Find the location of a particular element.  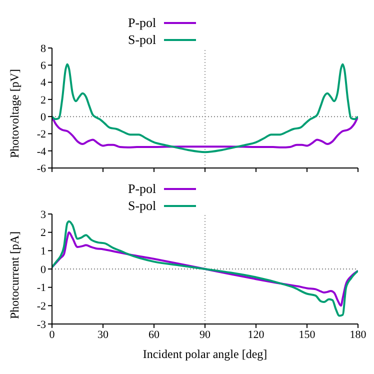

y-tick-label: -6 is located at coordinates (41, 168).